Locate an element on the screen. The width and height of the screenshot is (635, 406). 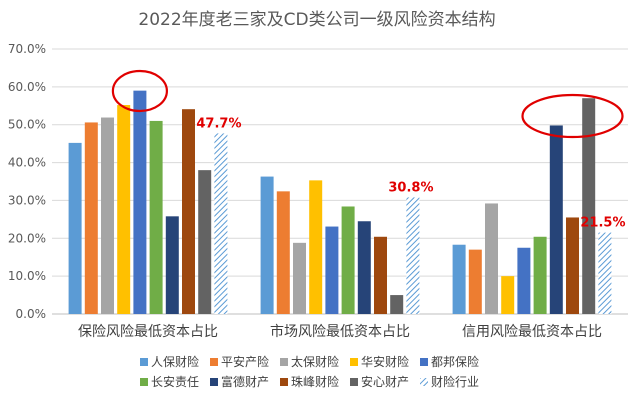
y-tick-label: 60.0% is located at coordinates (27, 87).